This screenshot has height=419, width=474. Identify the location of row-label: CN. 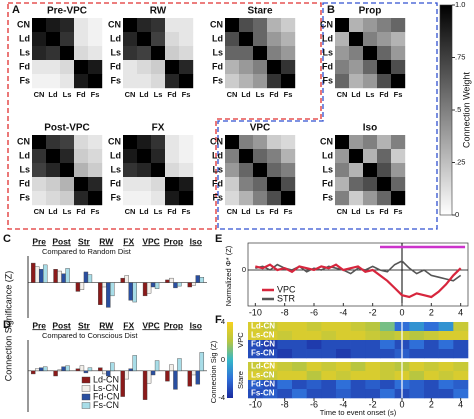
(326, 141).